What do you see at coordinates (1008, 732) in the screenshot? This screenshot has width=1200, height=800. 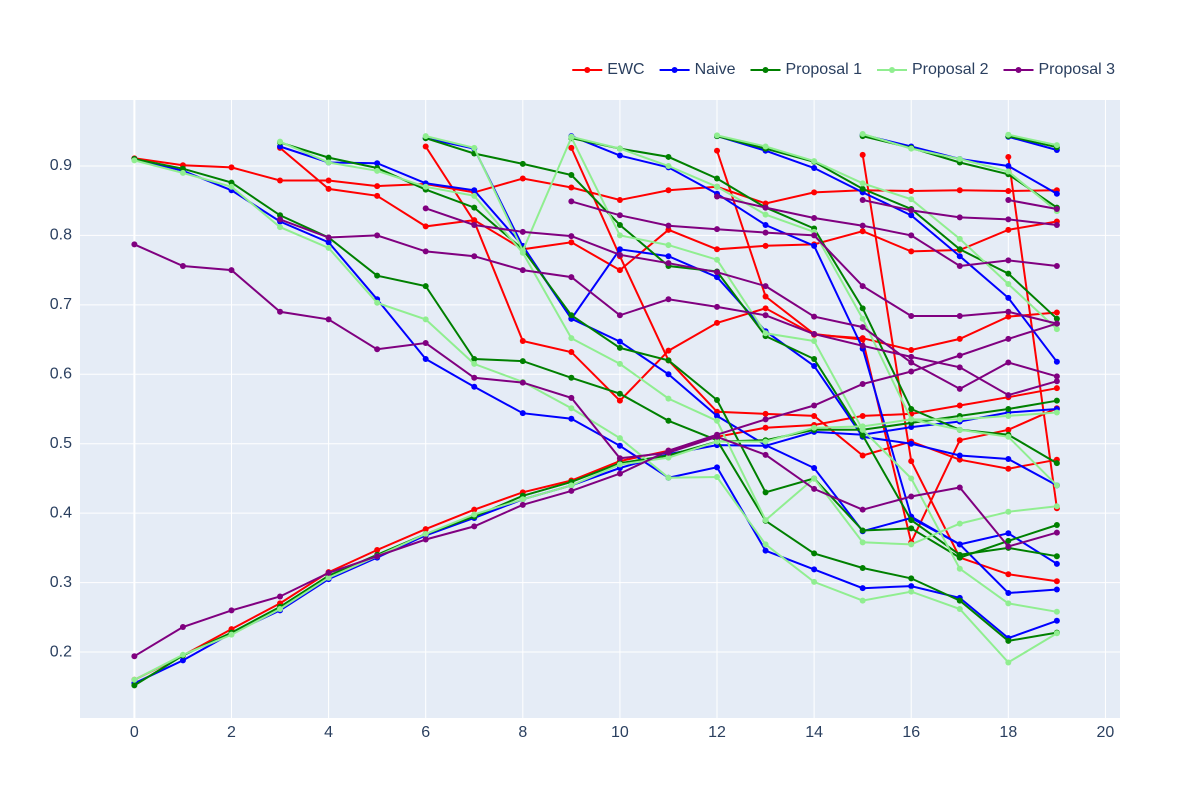 I see `x-tick-label: 18` at bounding box center [1008, 732].